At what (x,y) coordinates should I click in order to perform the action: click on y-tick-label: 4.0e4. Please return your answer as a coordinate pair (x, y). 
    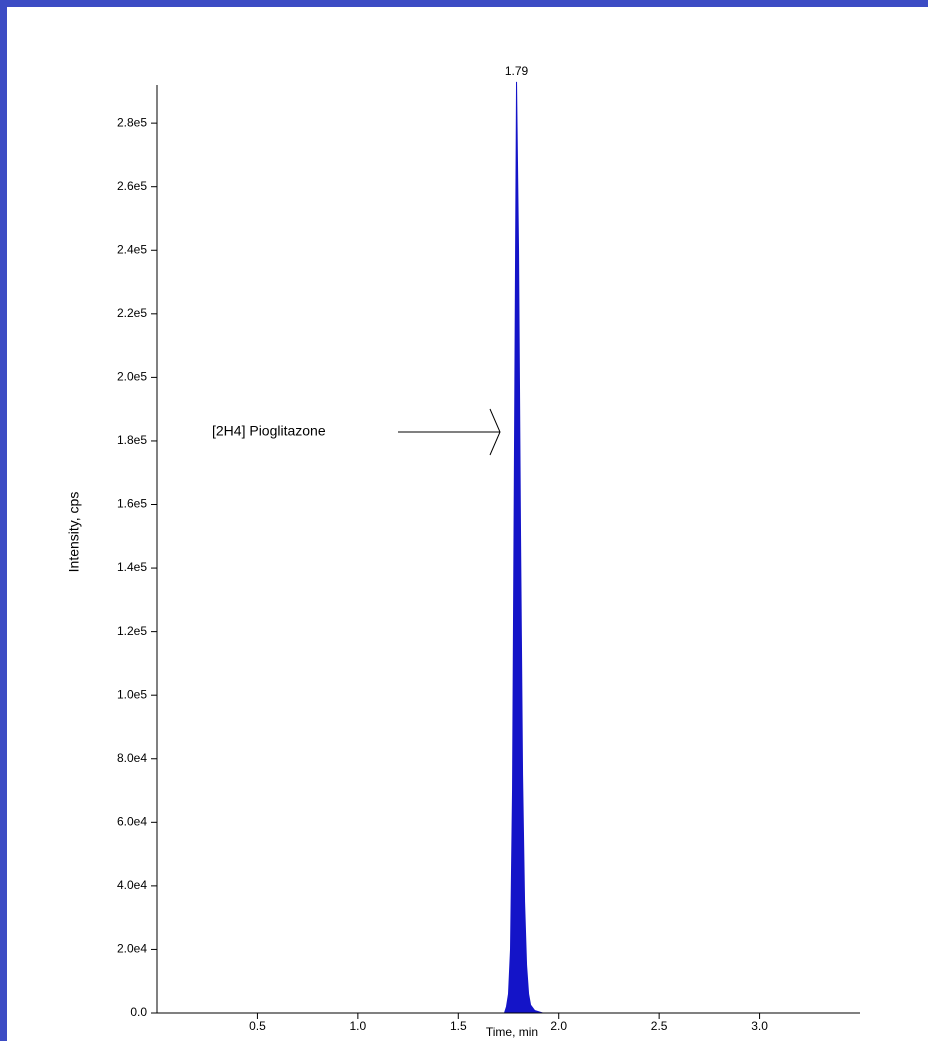
    Looking at the image, I should click on (132, 885).